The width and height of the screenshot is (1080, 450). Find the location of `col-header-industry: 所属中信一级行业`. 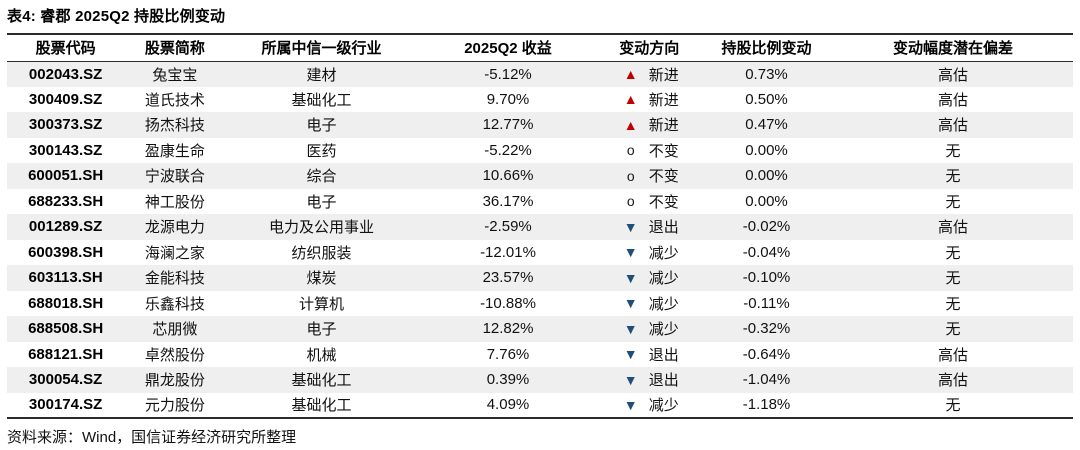

col-header-industry: 所属中信一级行业 is located at coordinates (321, 49).